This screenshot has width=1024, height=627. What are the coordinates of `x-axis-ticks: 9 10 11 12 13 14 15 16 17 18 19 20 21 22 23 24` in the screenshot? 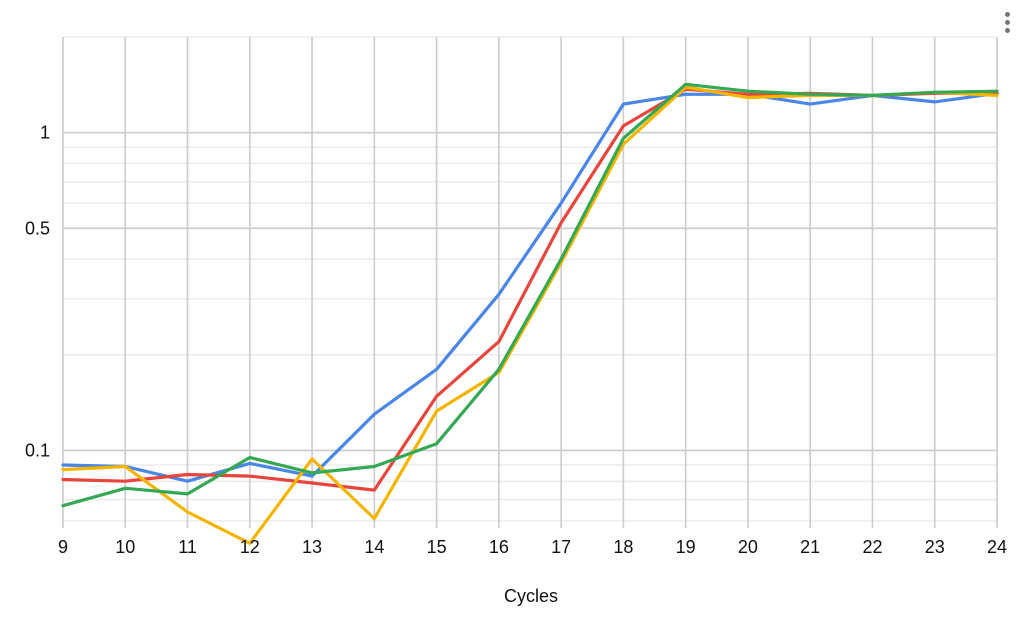 It's located at (532, 547).